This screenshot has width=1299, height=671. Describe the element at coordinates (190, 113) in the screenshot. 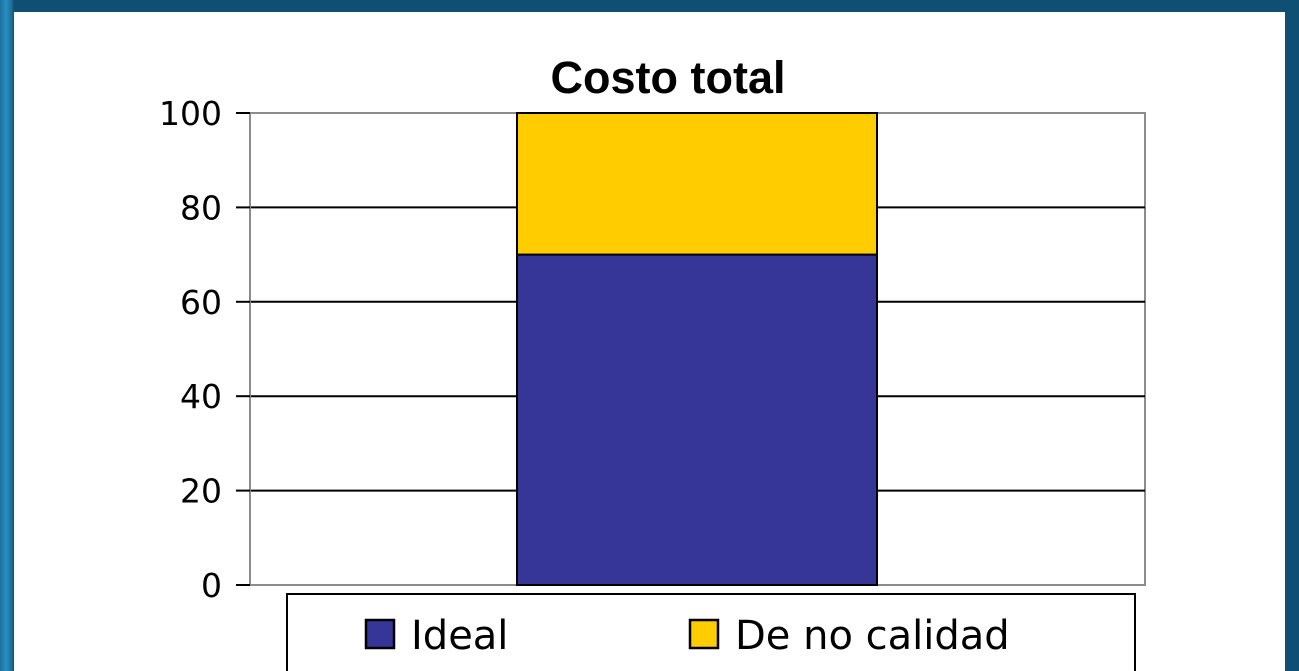

I see `y-tick-label: 100` at that location.